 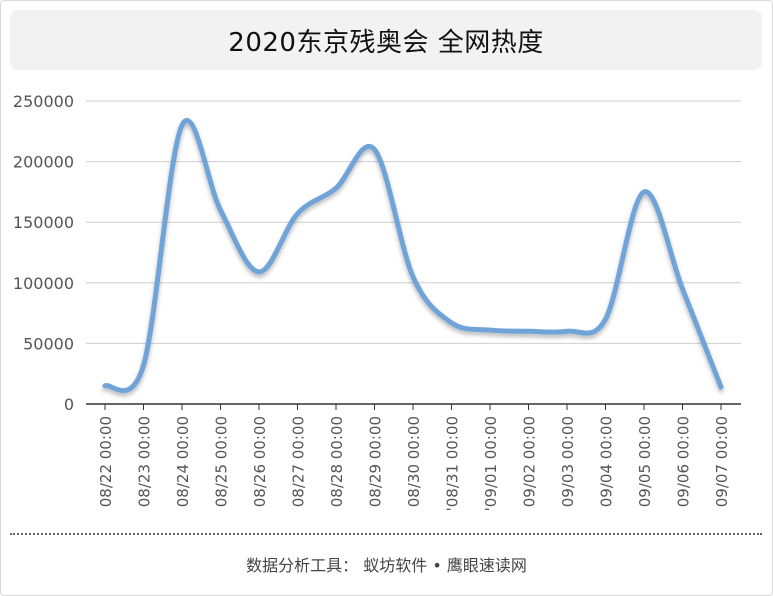 I want to click on chart-title-box: 2020东京残奥会 全网热度, so click(x=386, y=40).